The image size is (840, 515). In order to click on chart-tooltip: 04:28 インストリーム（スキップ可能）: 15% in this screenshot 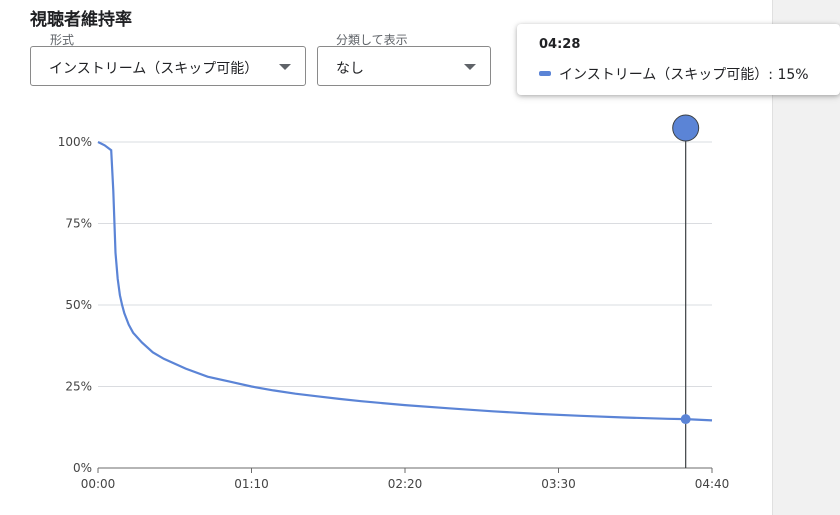, I will do `click(678, 59)`.